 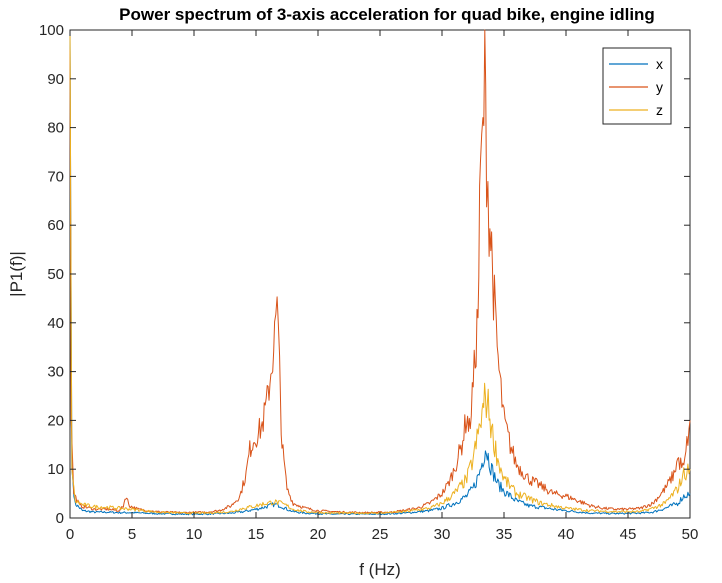 I want to click on y-tick-label: 70, so click(x=55, y=176).